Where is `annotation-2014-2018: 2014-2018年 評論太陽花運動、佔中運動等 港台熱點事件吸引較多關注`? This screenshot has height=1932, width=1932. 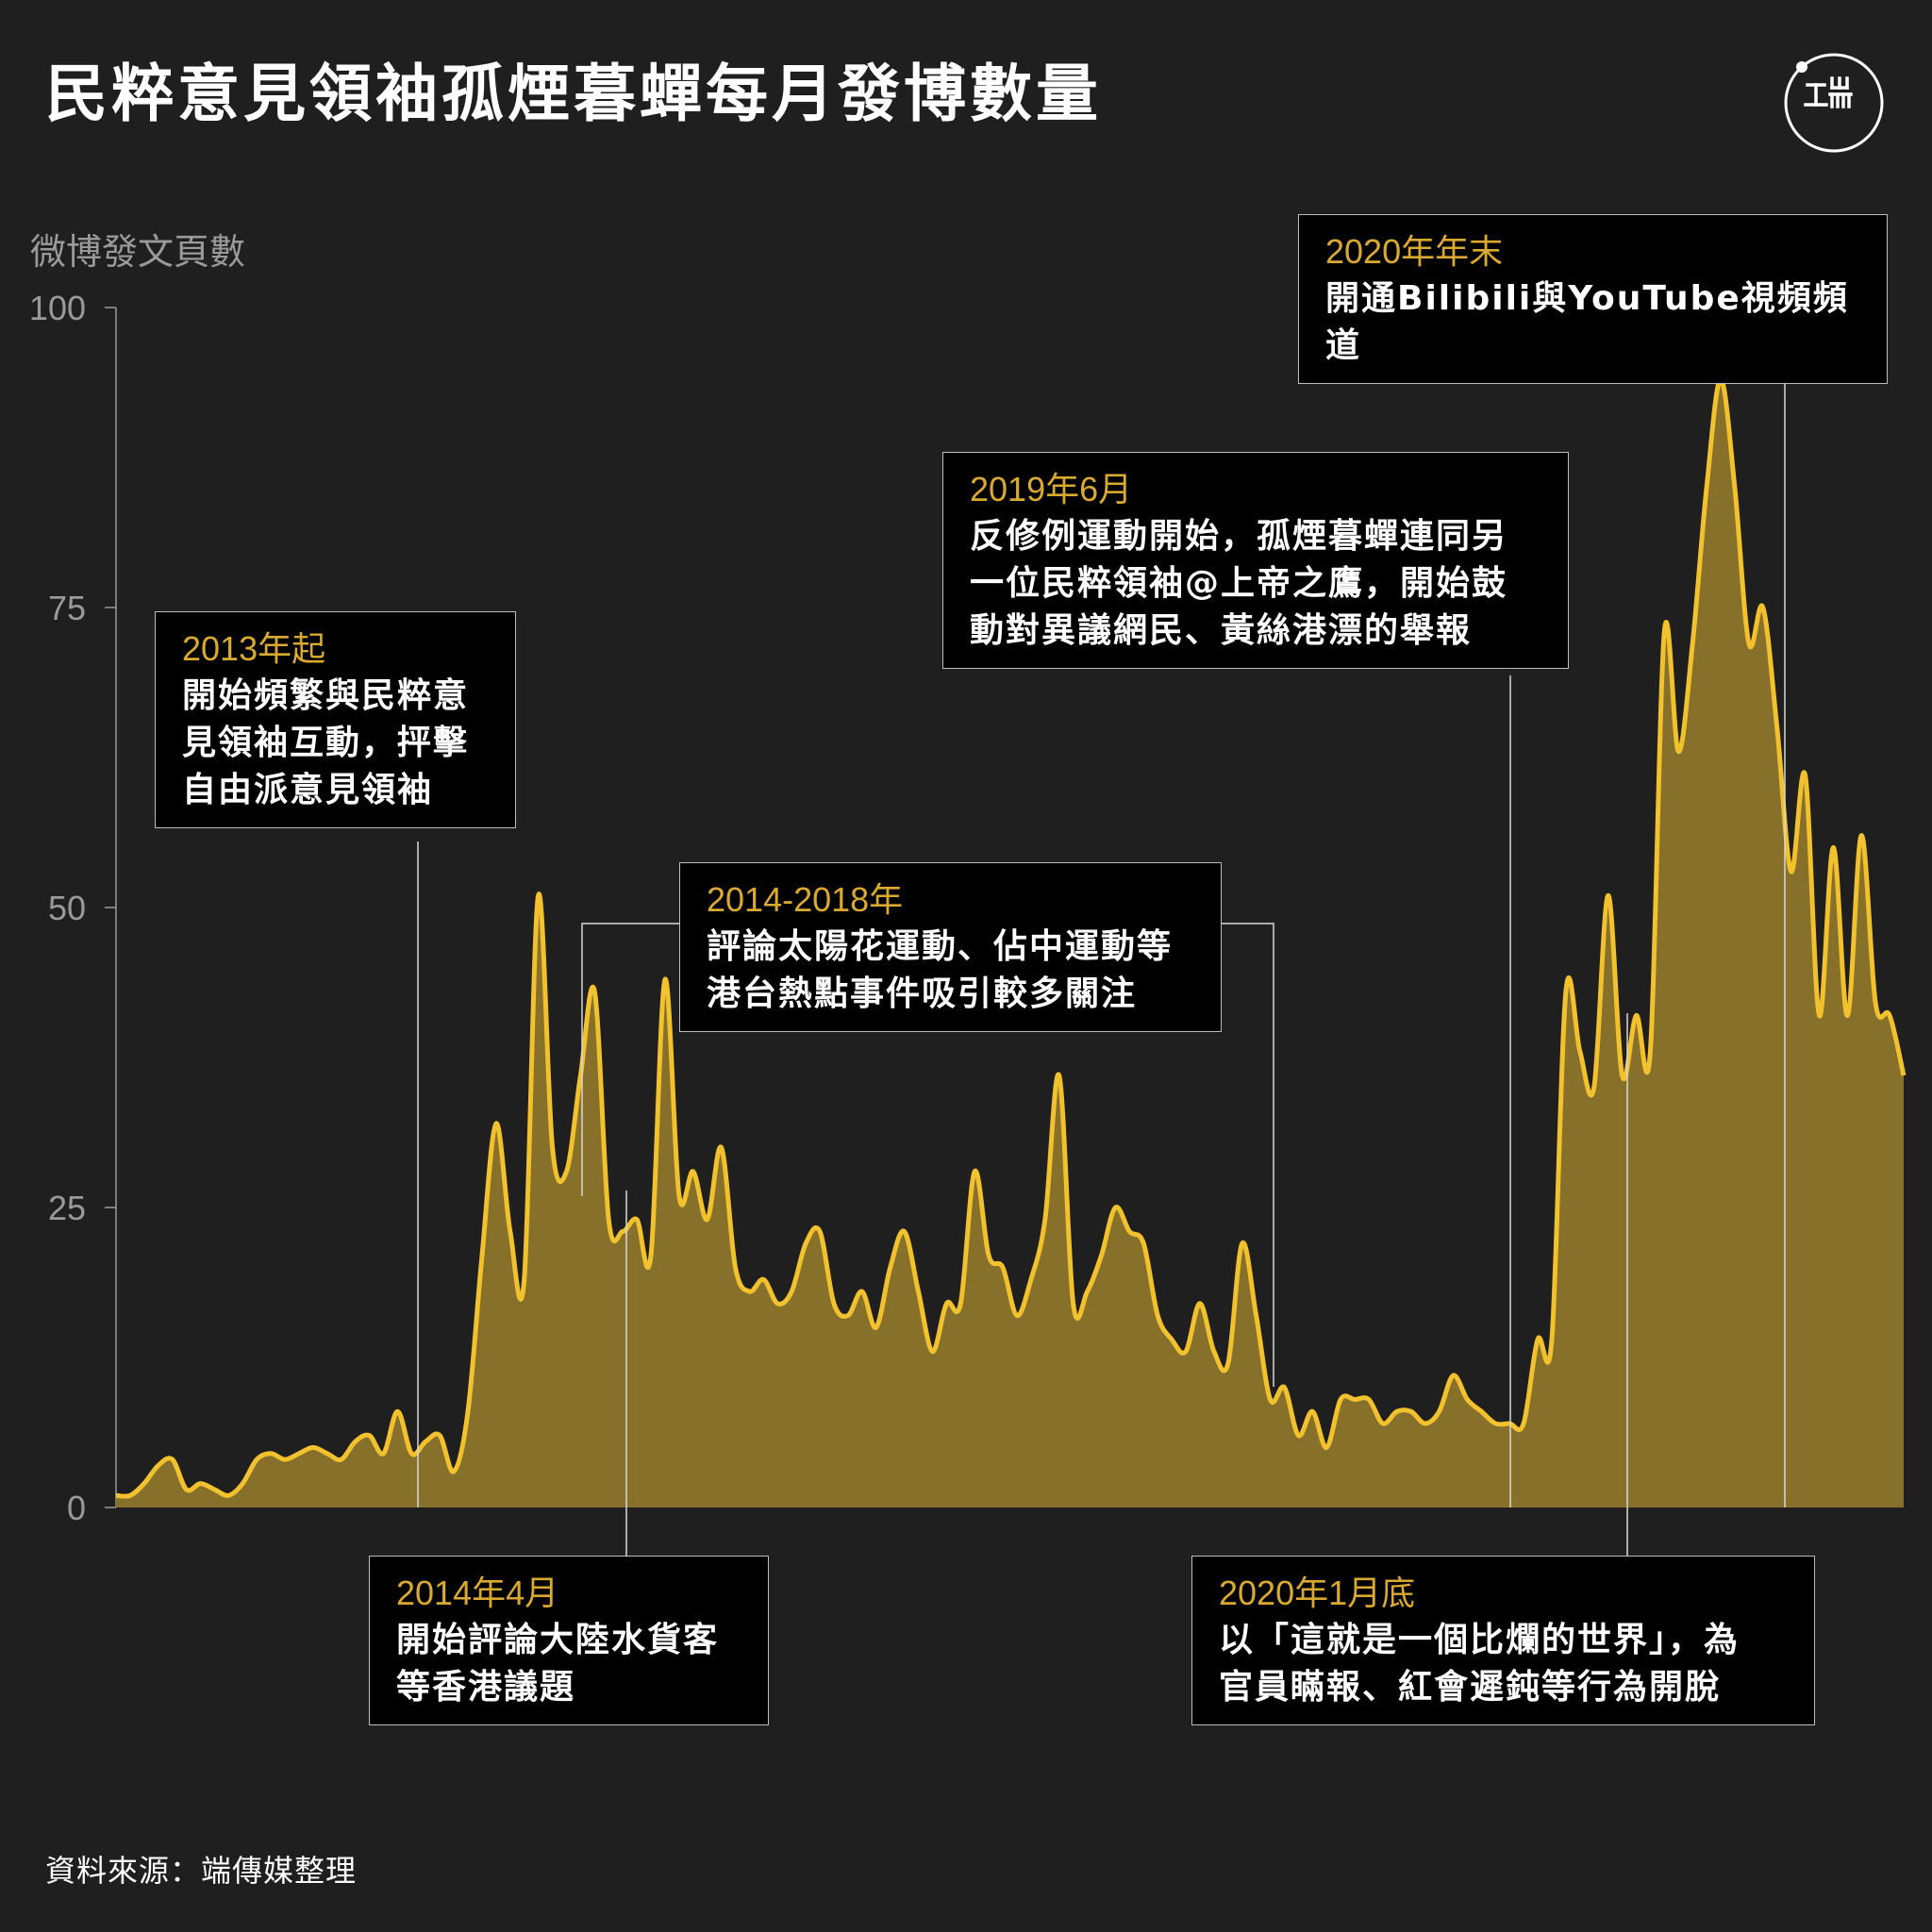 annotation-2014-2018: 2014-2018年 評論太陽花運動、佔中運動等 港台熱點事件吸引較多關注 is located at coordinates (951, 947).